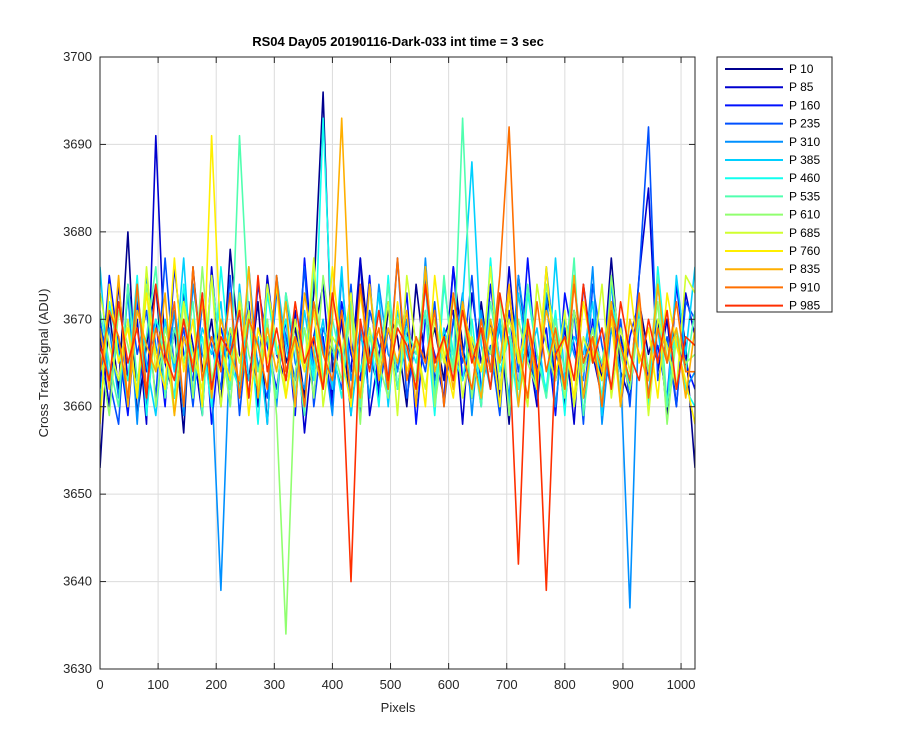  I want to click on legend-label-p985: P 985, so click(804, 306).